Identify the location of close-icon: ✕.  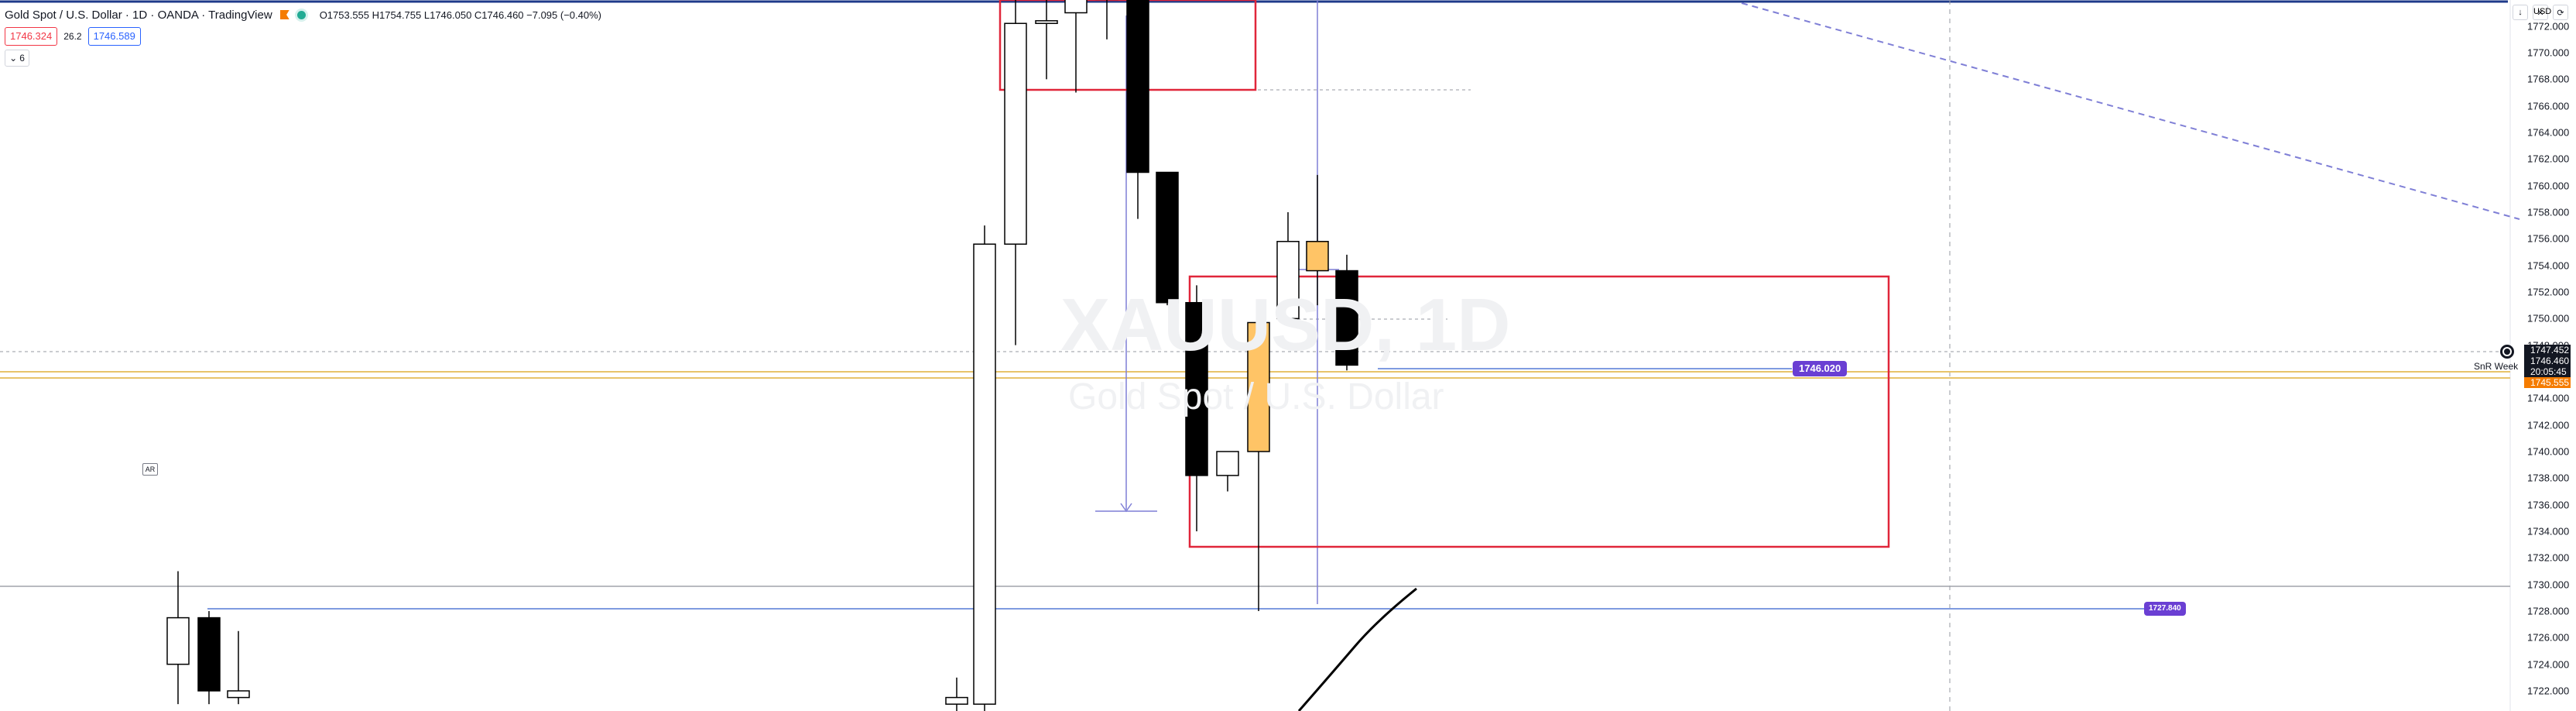
(2540, 12).